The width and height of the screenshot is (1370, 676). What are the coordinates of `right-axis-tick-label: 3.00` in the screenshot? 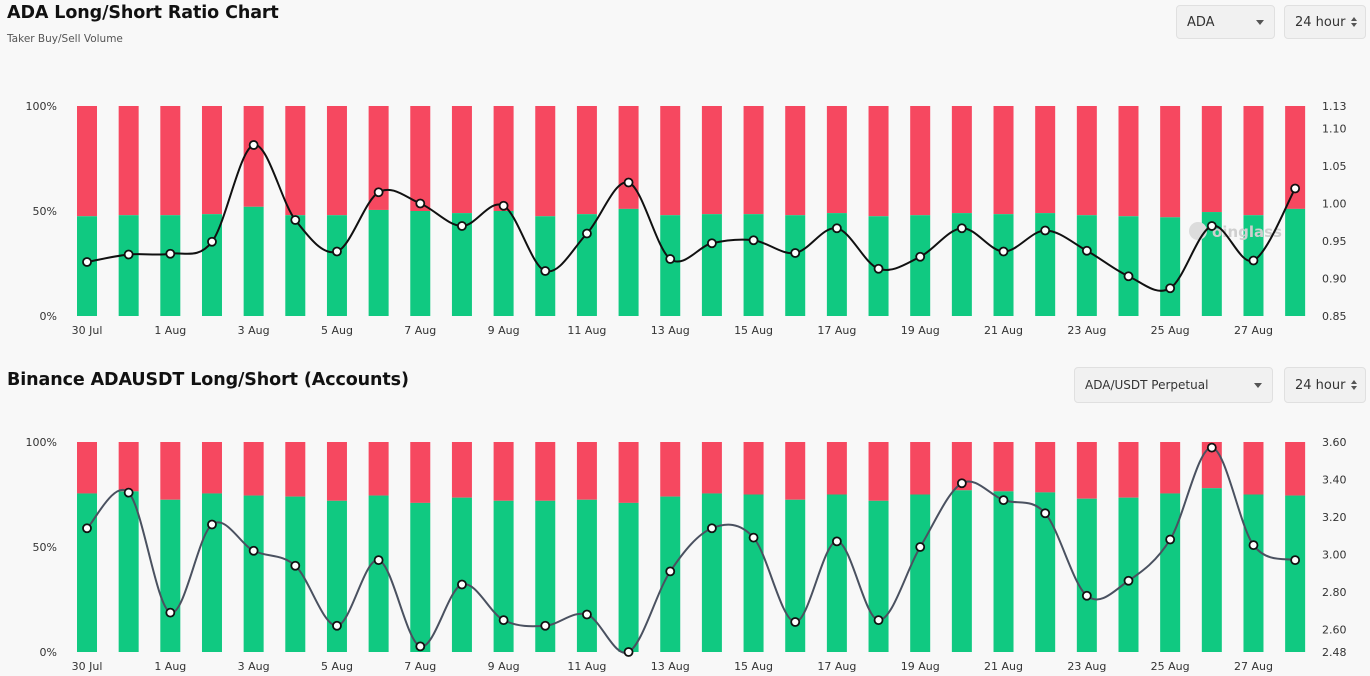 It's located at (1334, 555).